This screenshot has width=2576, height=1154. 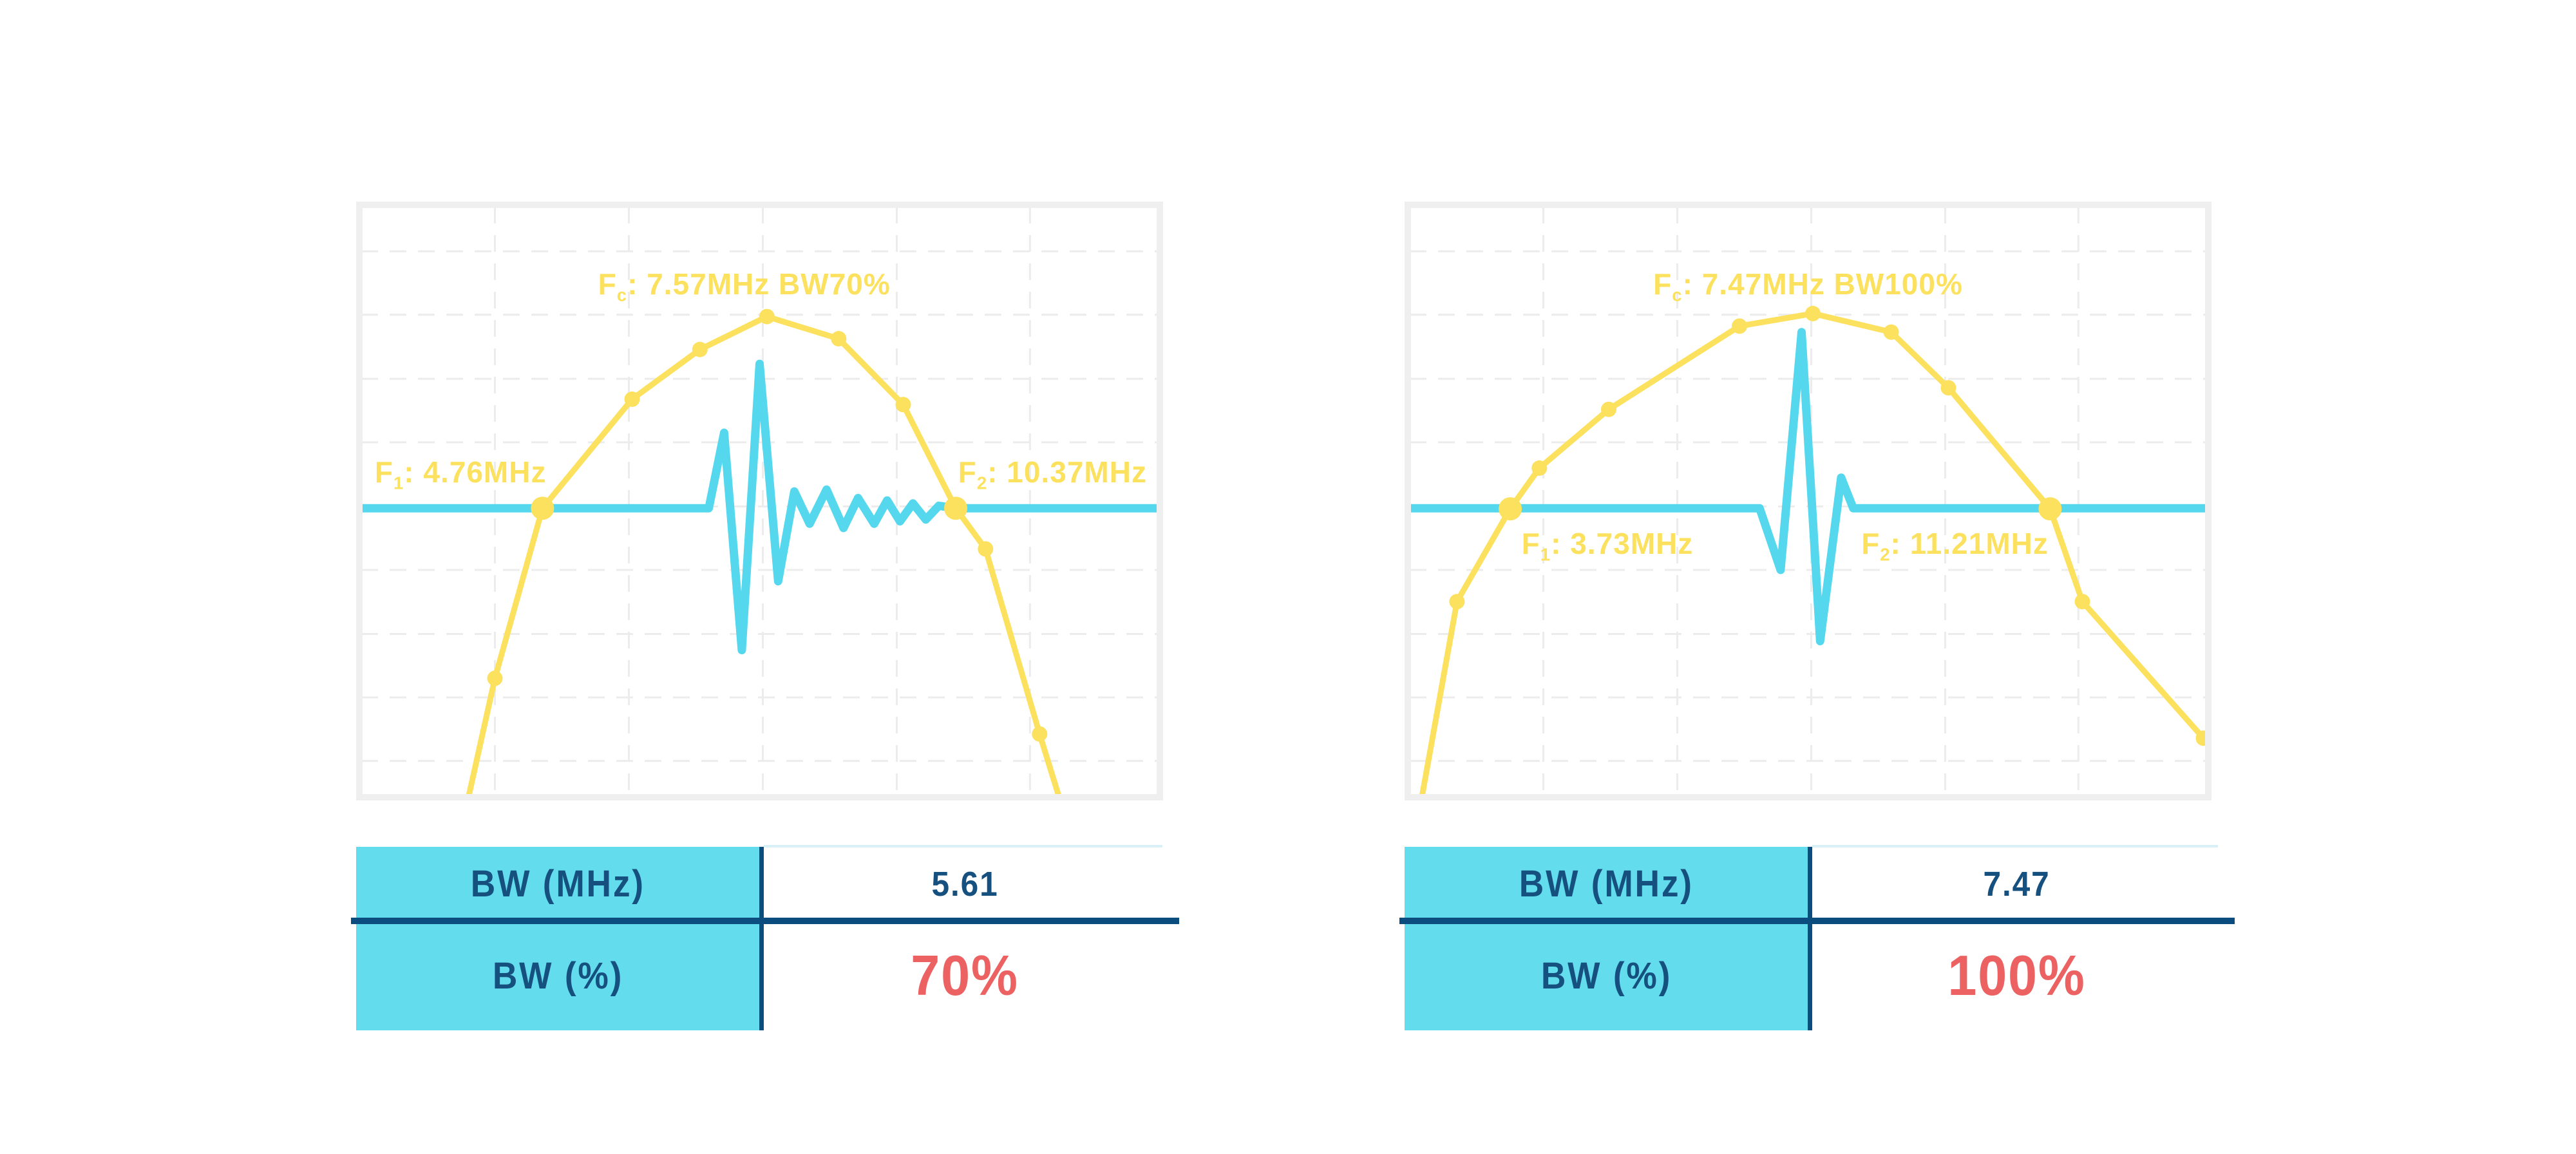 I want to click on bw-mhz-value: 5.61, so click(x=965, y=884).